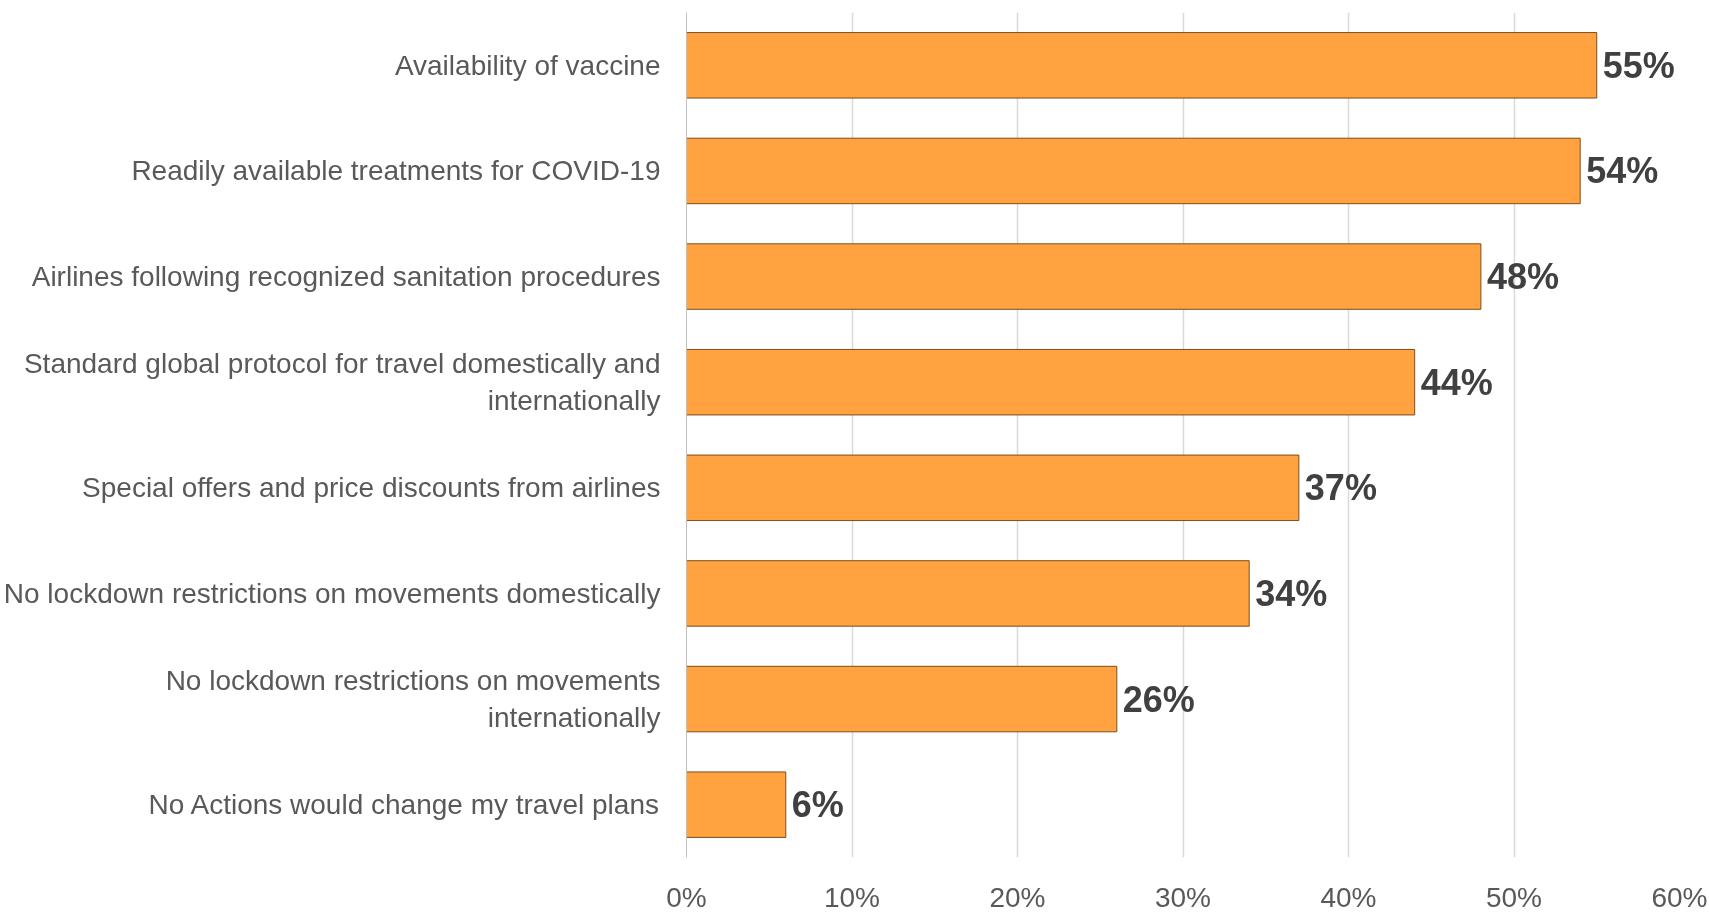 This screenshot has height=921, width=1709. I want to click on data-label: 37%, so click(1340, 488).